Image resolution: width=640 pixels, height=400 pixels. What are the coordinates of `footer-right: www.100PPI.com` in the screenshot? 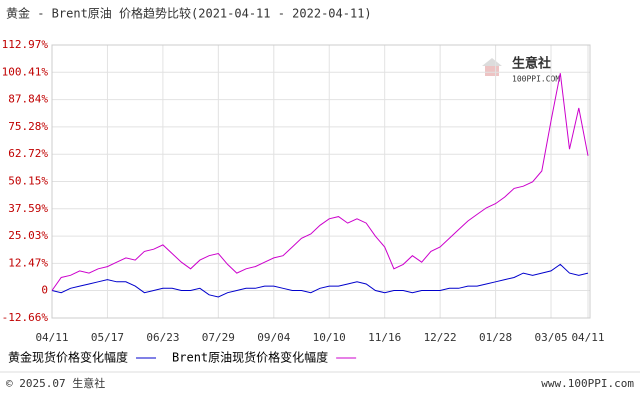 It's located at (587, 383).